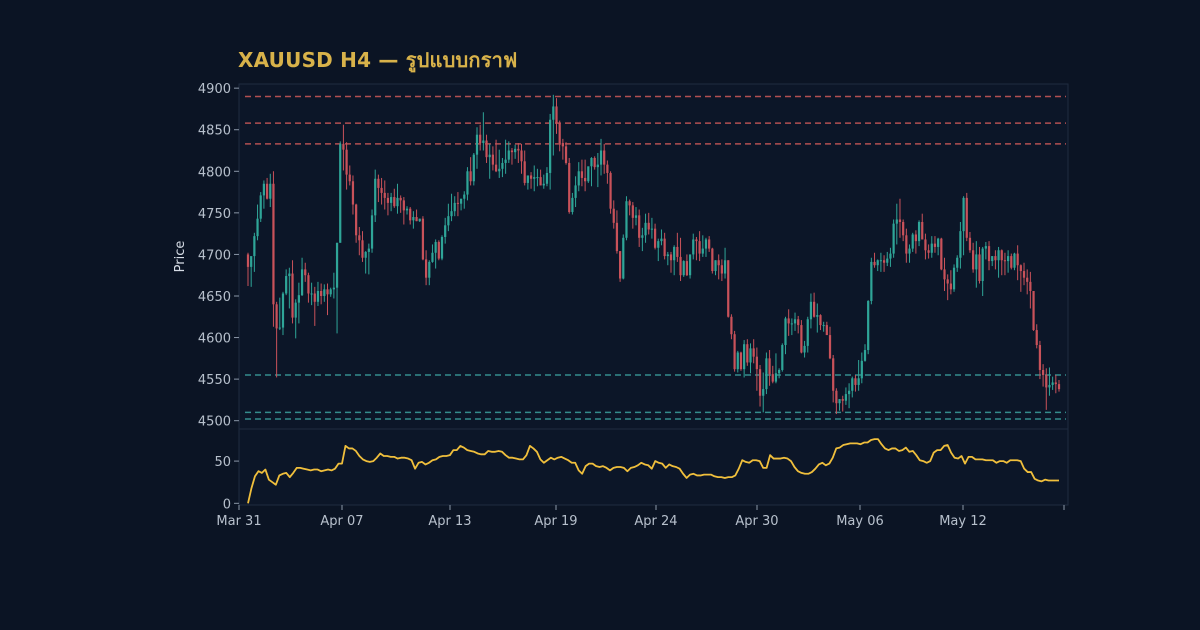 This screenshot has width=1200, height=630. What do you see at coordinates (655, 521) in the screenshot?
I see `x-tick-label: Apr 24` at bounding box center [655, 521].